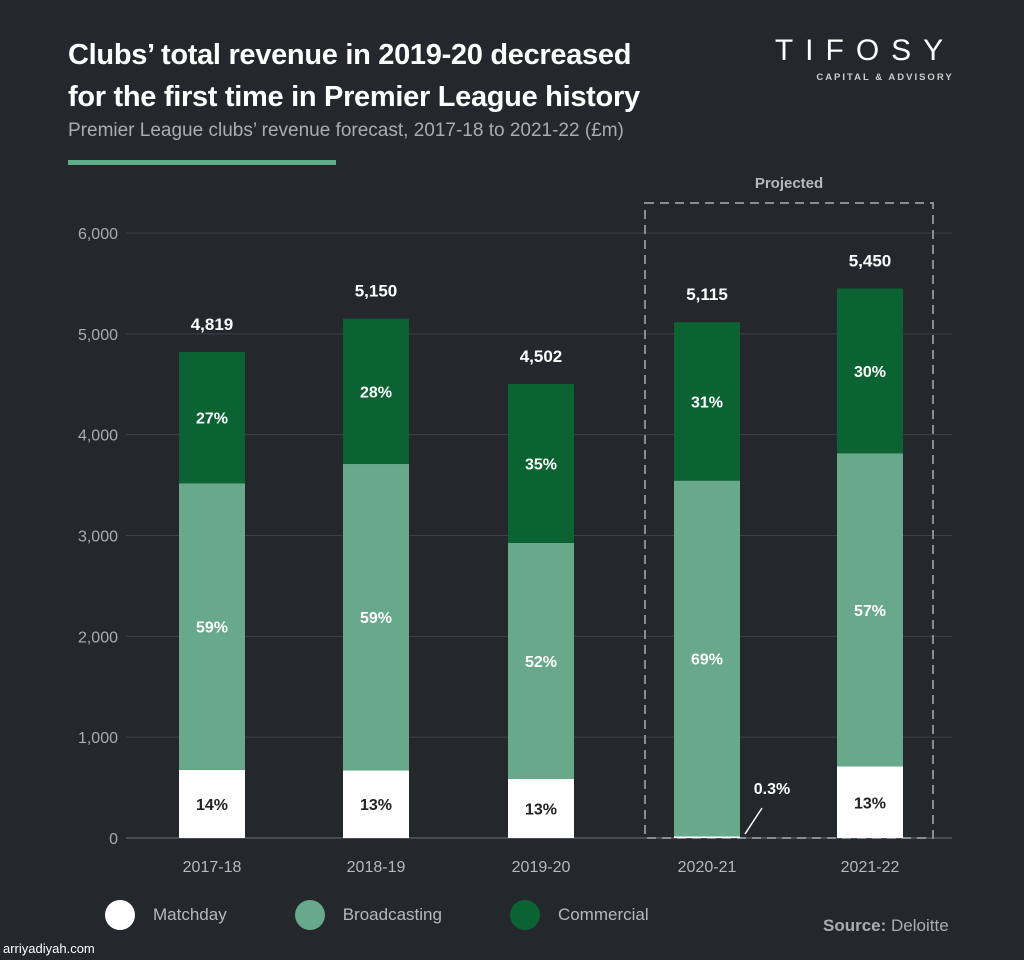 The image size is (1024, 960). I want to click on legend-label: Broadcasting, so click(392, 914).